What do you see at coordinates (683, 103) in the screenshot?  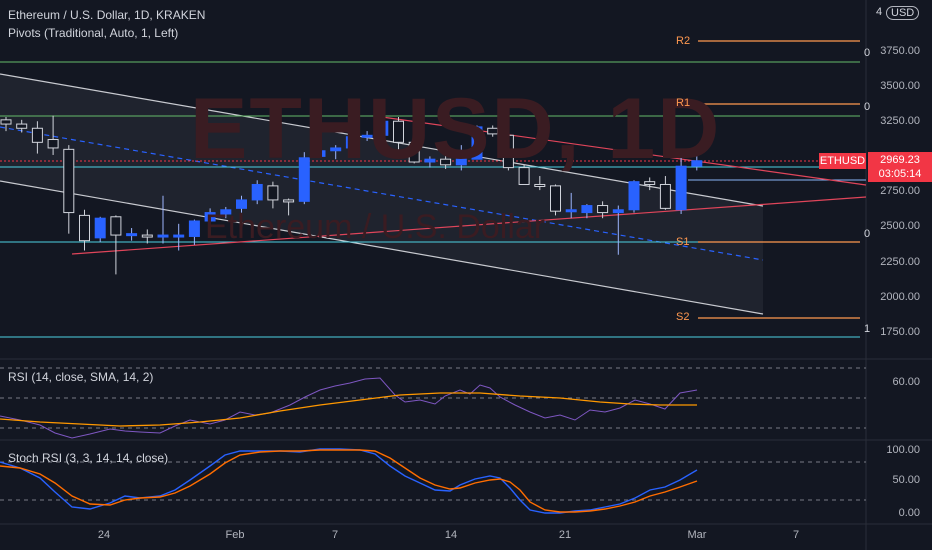 I see `pivot-r1-label: R1` at bounding box center [683, 103].